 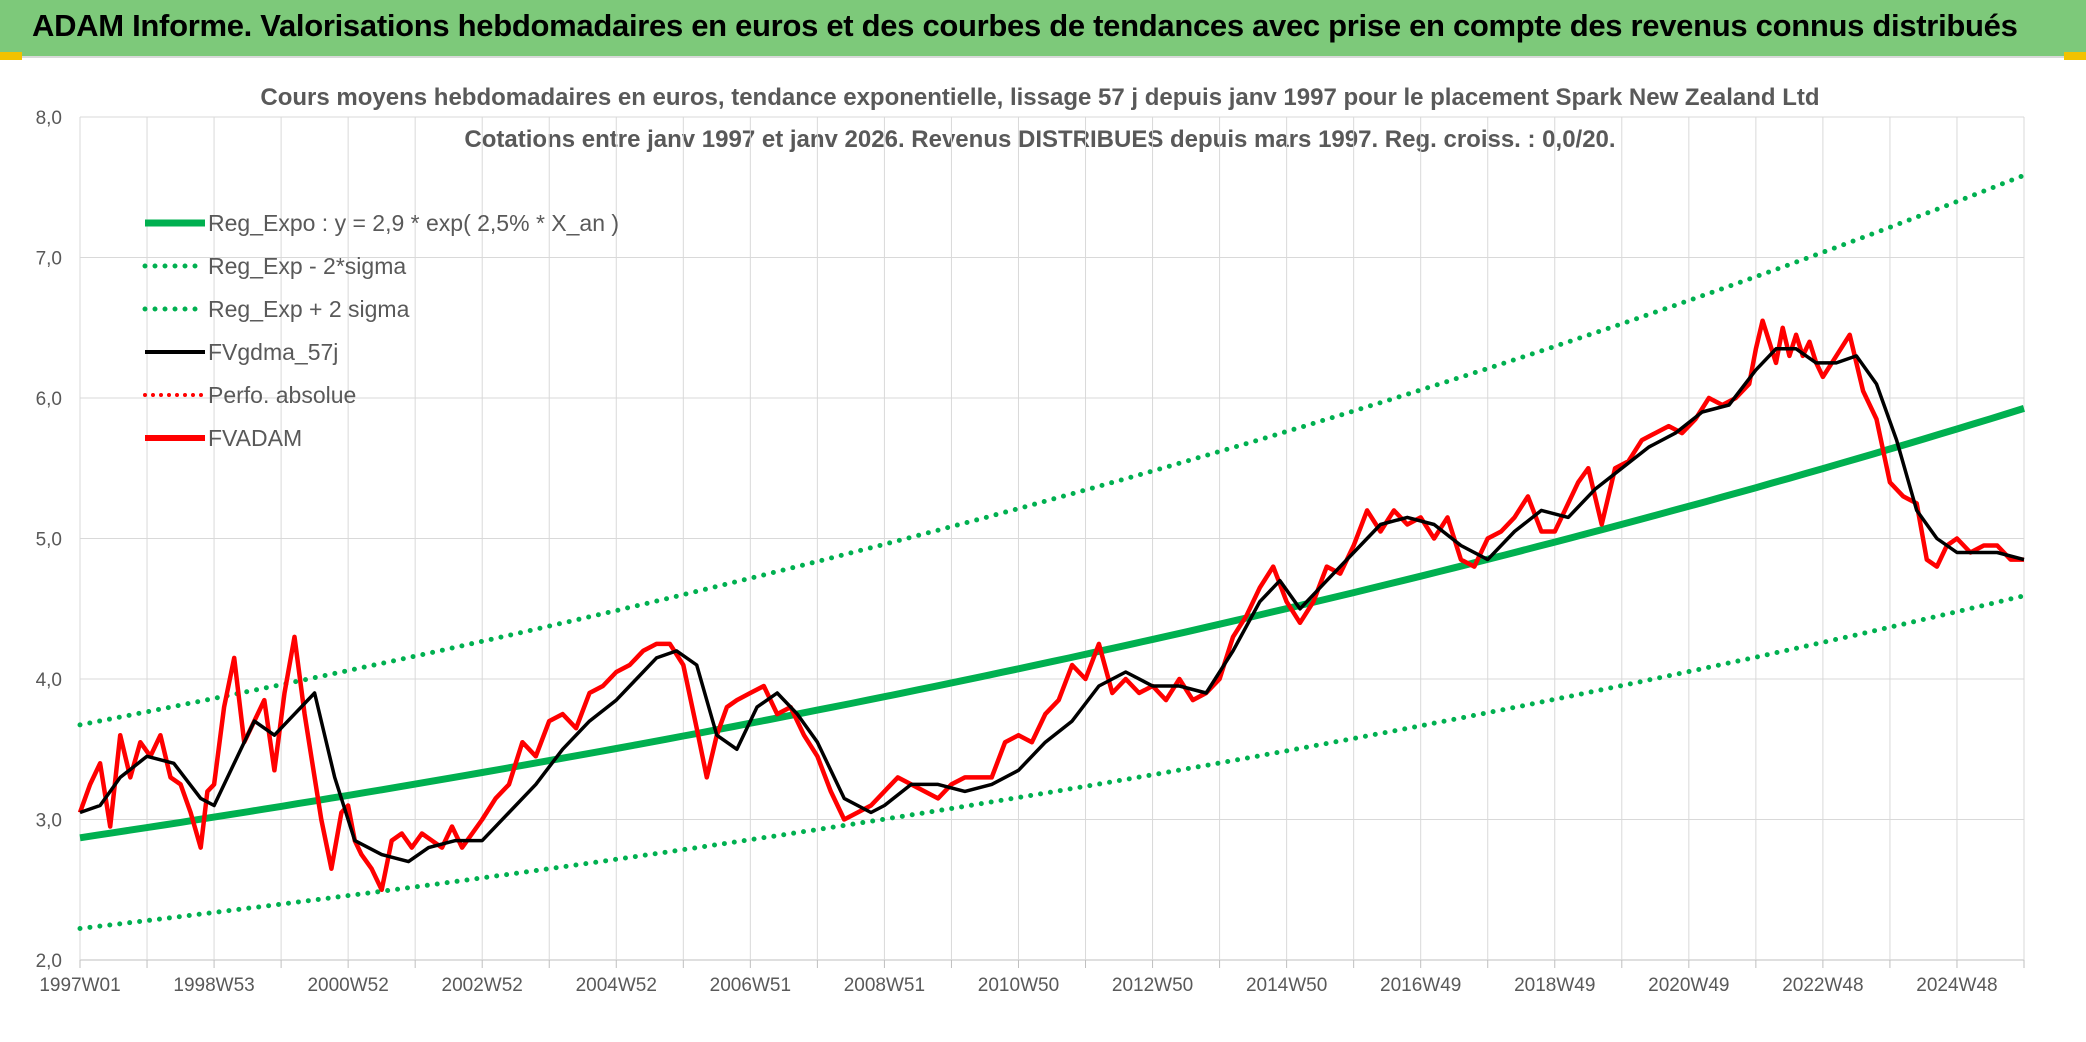 What do you see at coordinates (347, 985) in the screenshot?
I see `x-tick-label: 2000W52` at bounding box center [347, 985].